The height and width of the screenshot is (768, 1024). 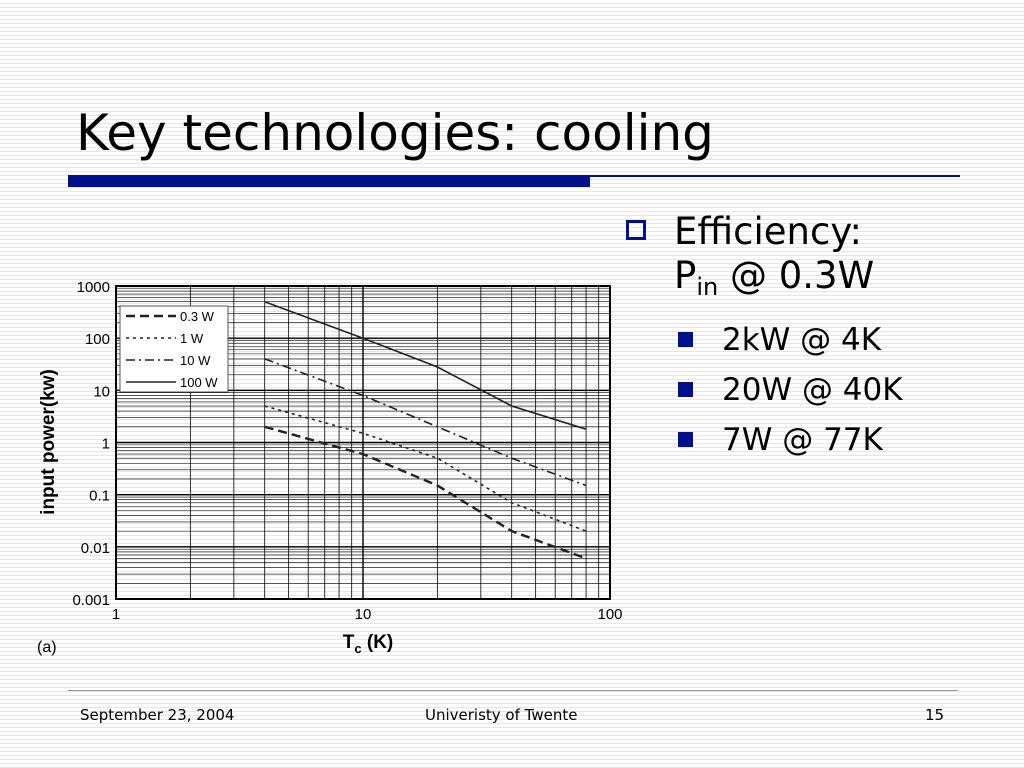 What do you see at coordinates (47, 647) in the screenshot?
I see `panel-label: (a)` at bounding box center [47, 647].